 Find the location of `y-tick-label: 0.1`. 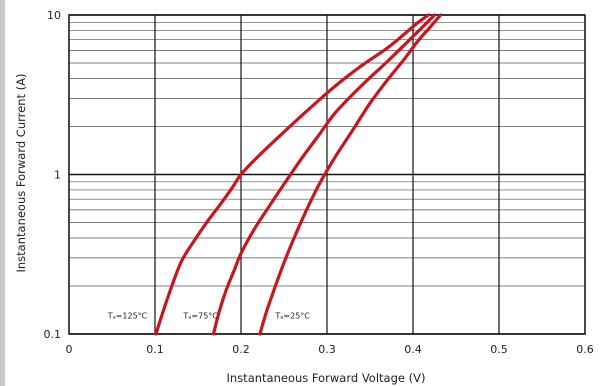

y-tick-label: 0.1 is located at coordinates (53, 334).